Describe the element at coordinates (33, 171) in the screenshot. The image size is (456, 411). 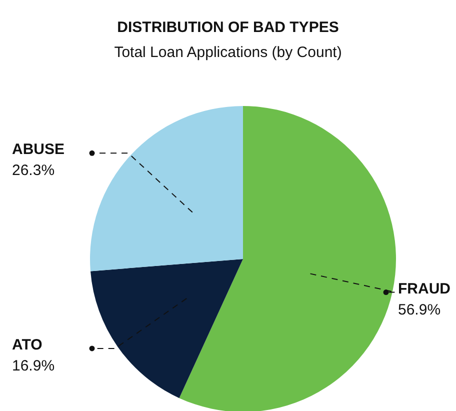
I see `data-label: 26.3%` at that location.